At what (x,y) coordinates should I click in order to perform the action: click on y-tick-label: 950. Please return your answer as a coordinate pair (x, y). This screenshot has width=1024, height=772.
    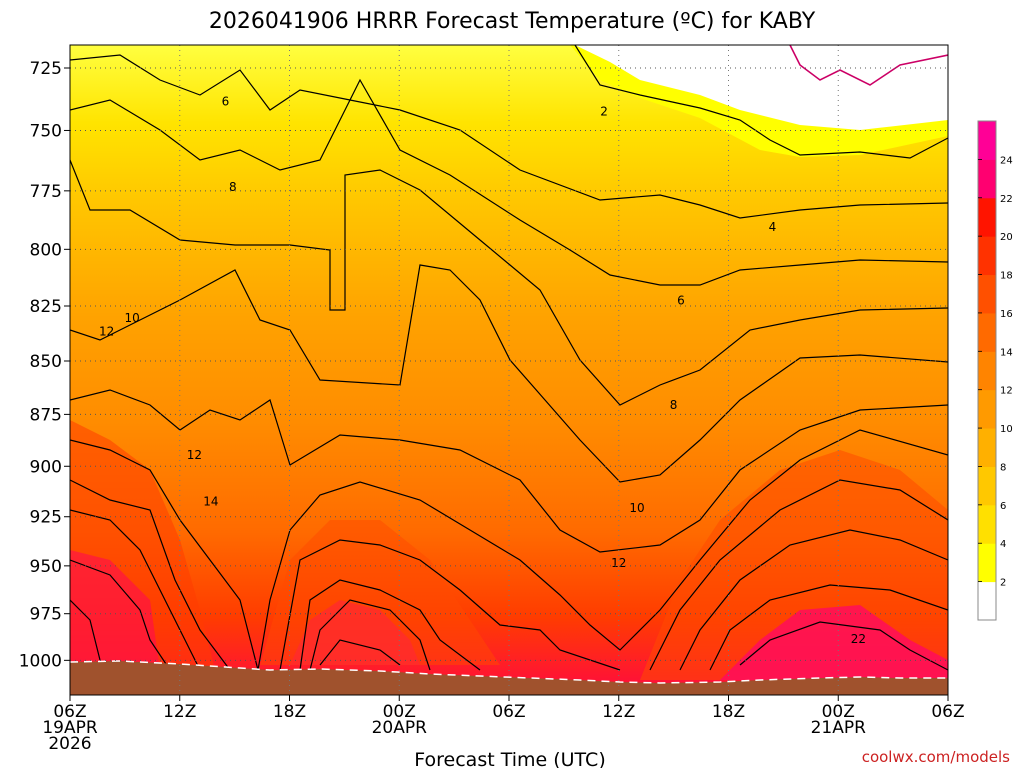
    Looking at the image, I should click on (46, 567).